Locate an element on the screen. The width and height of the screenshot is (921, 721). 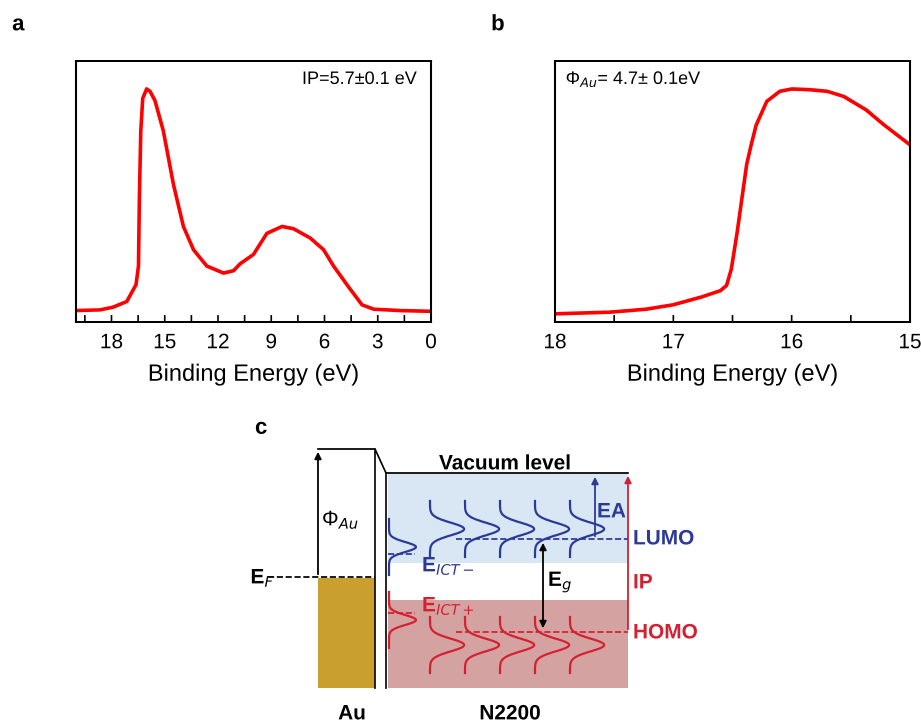
text: IP is located at coordinates (643, 581).